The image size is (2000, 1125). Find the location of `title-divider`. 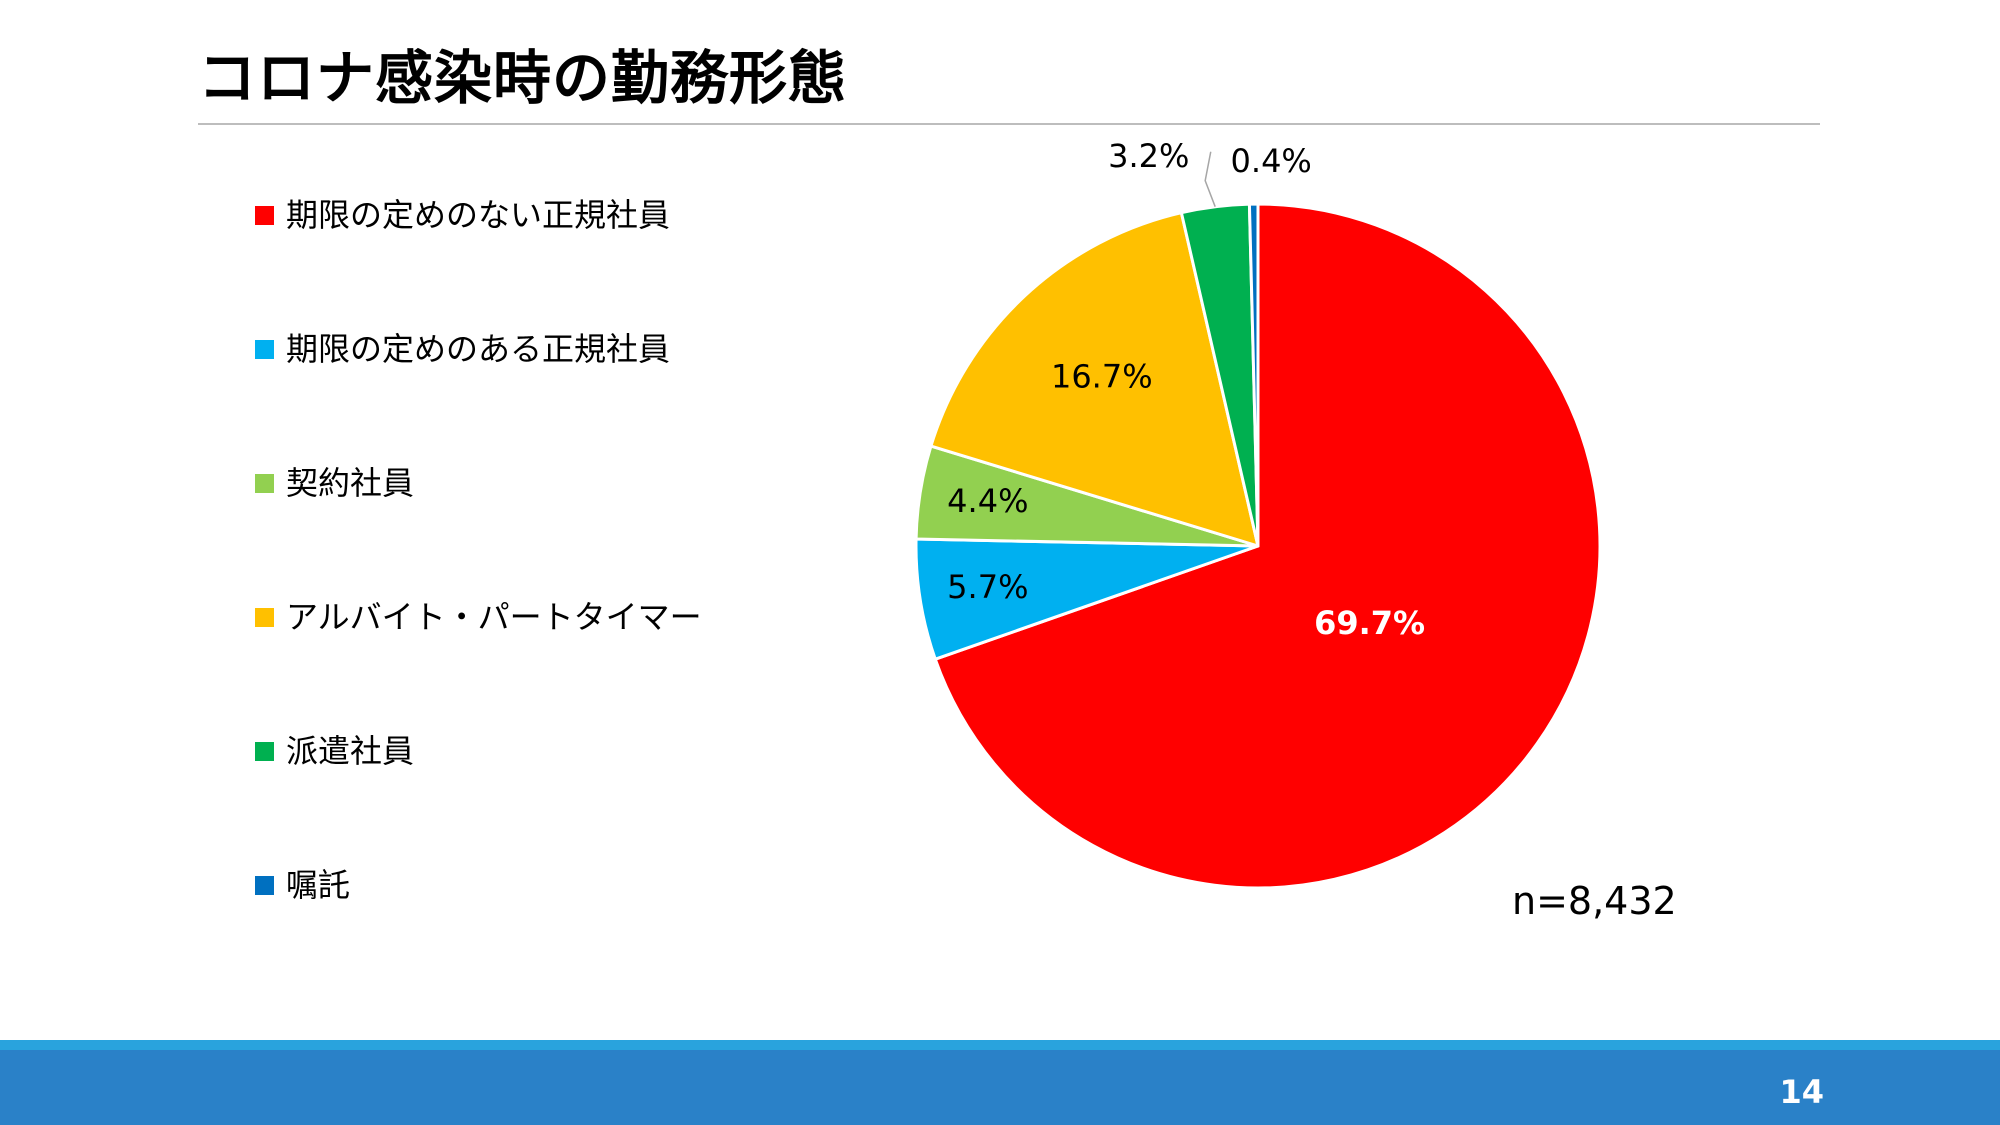

title-divider is located at coordinates (1009, 124).